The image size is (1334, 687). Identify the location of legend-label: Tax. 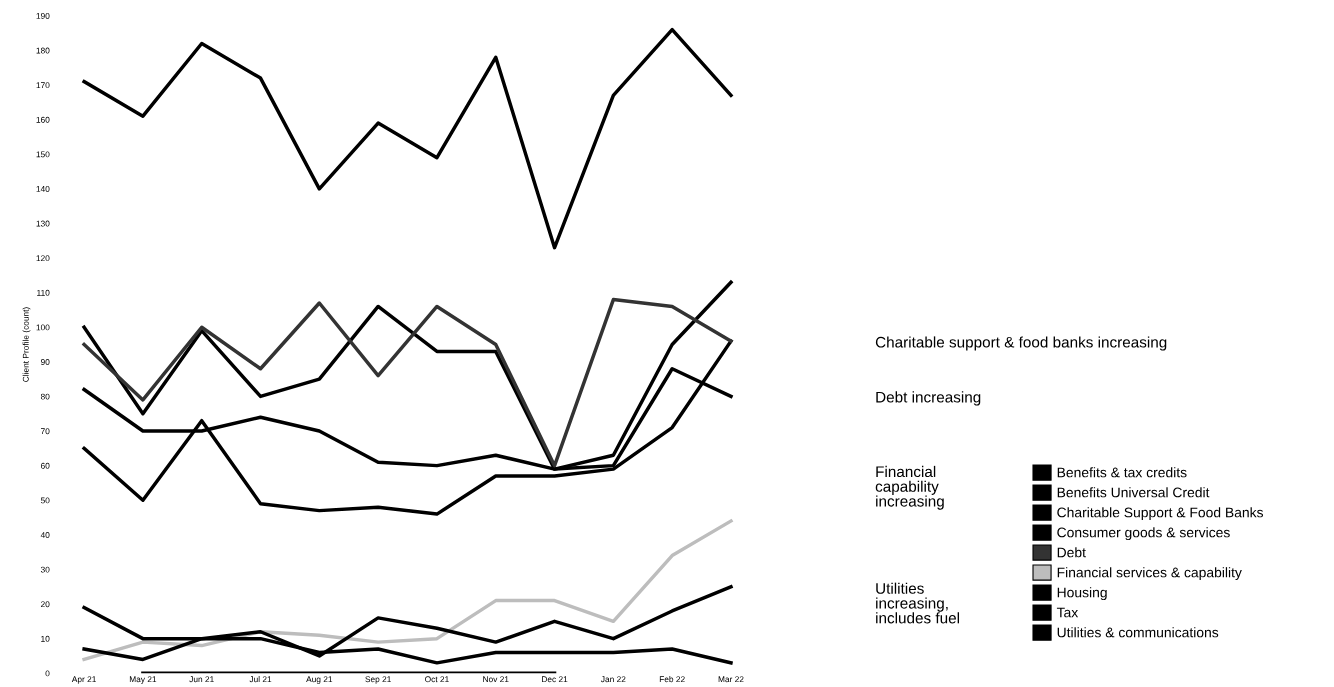
(1067, 612).